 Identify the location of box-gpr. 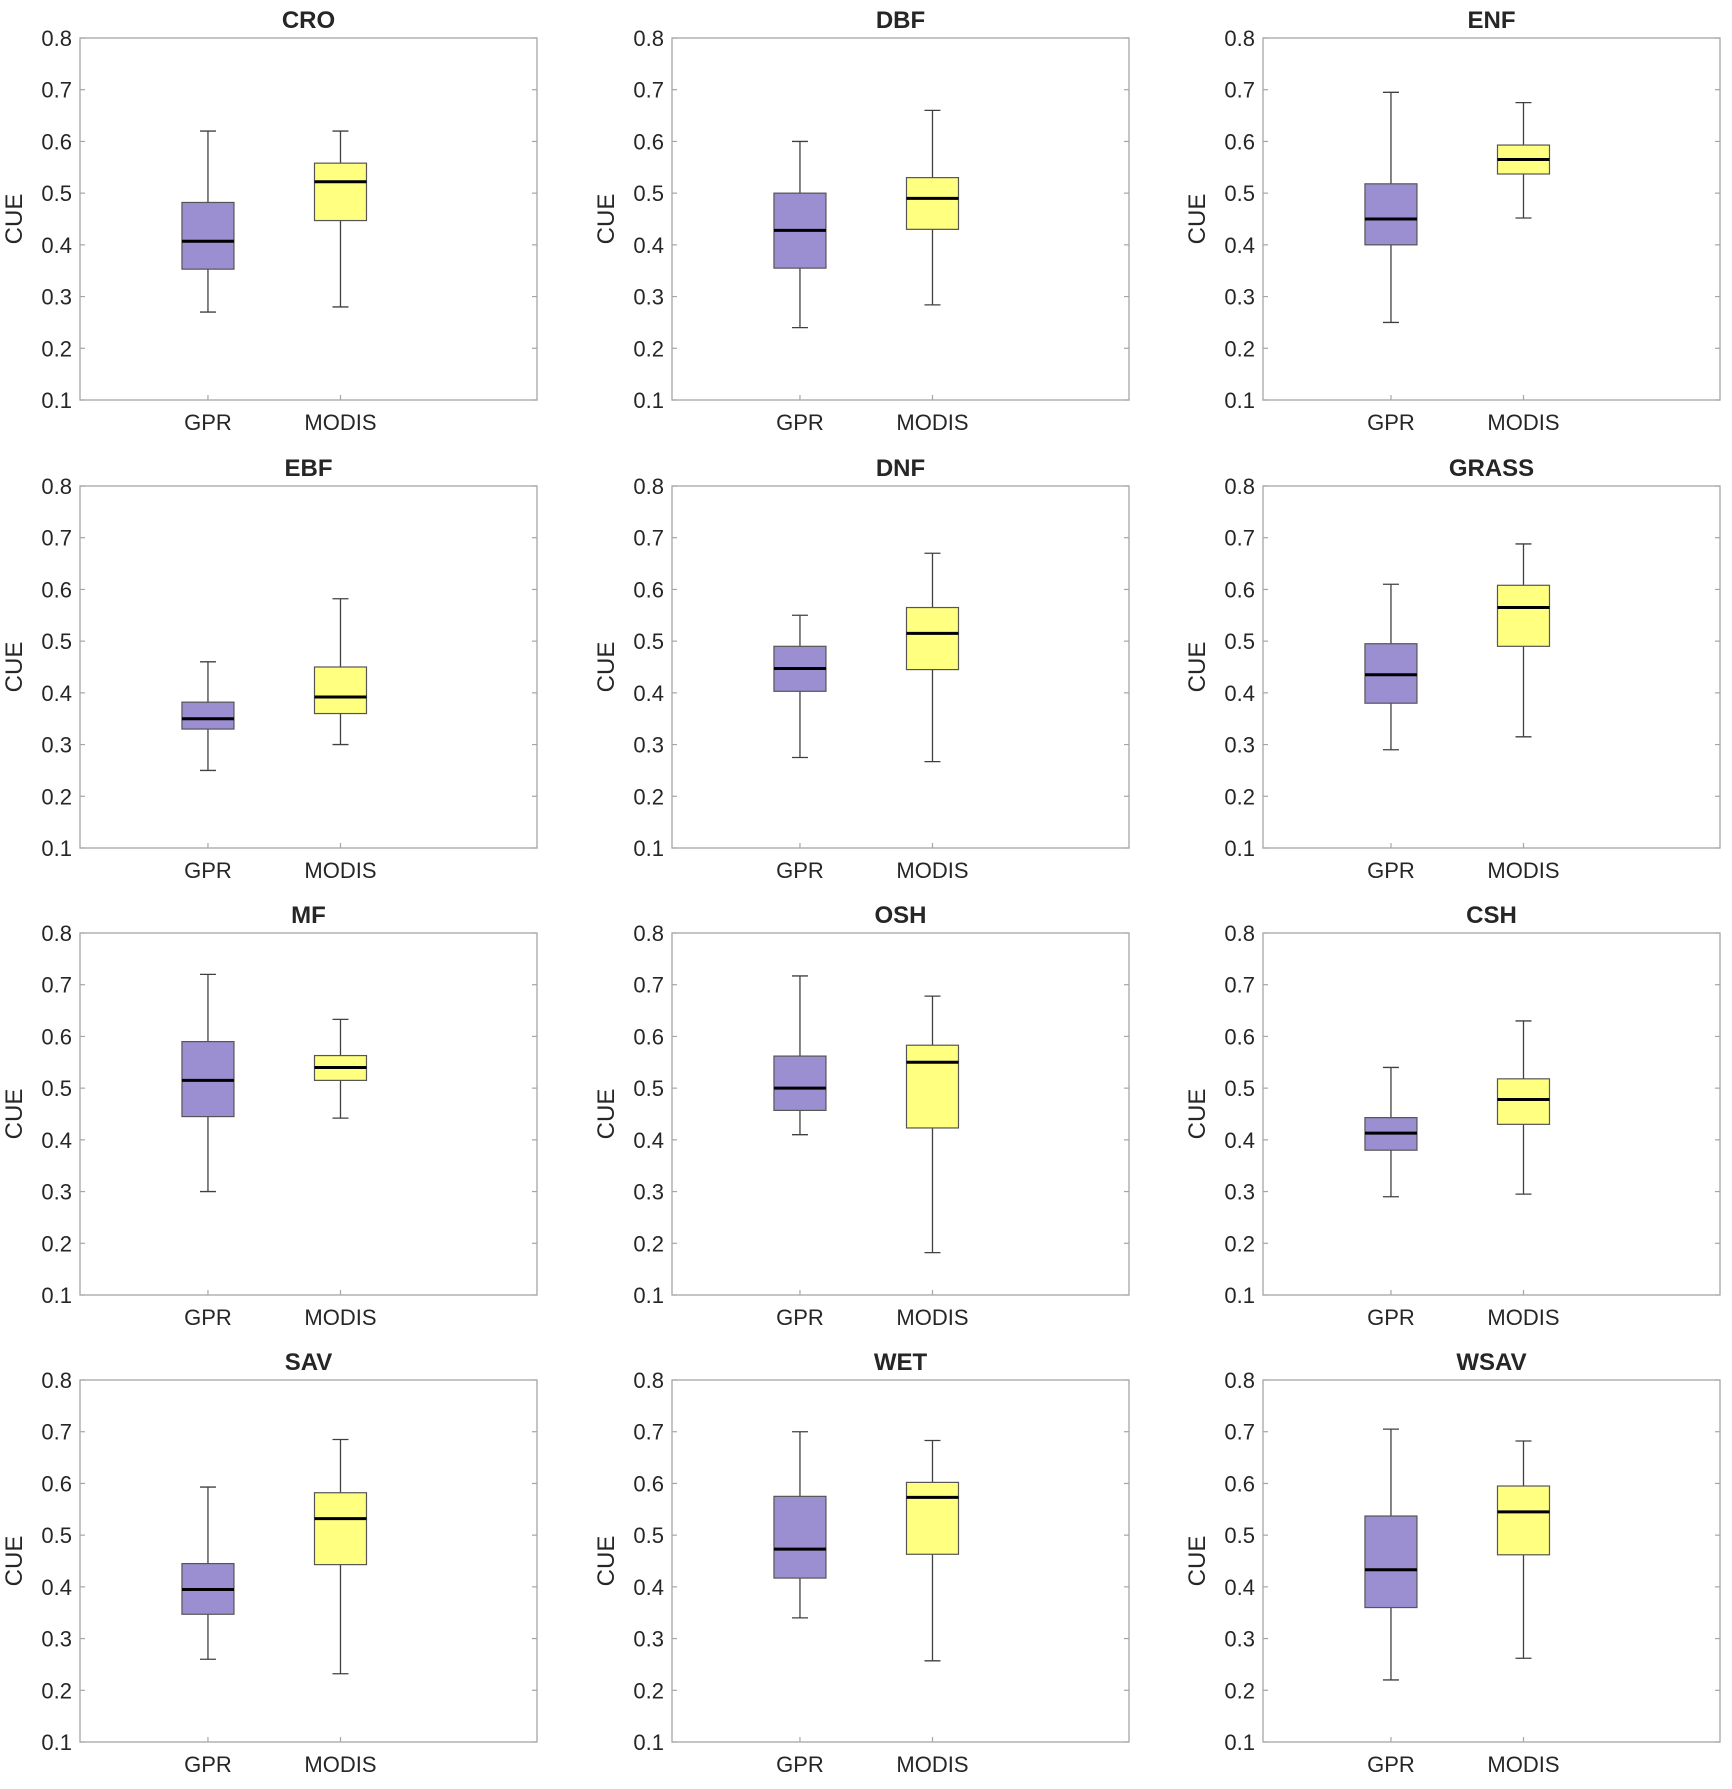
(1391, 1562).